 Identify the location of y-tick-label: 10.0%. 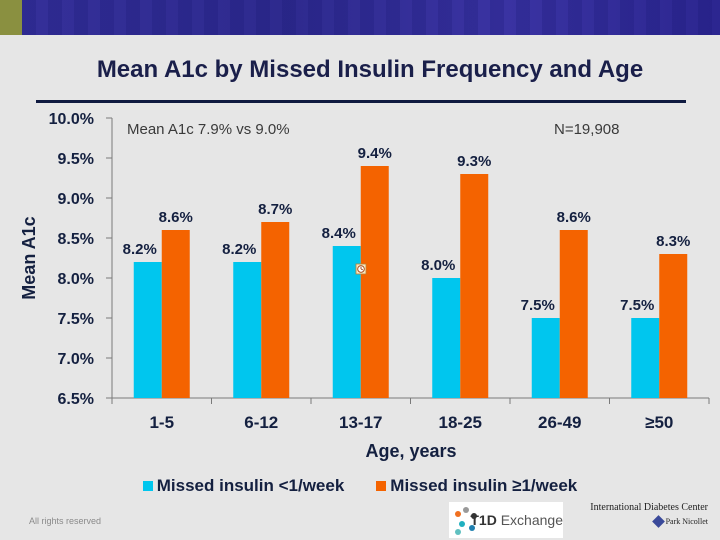
(71, 119).